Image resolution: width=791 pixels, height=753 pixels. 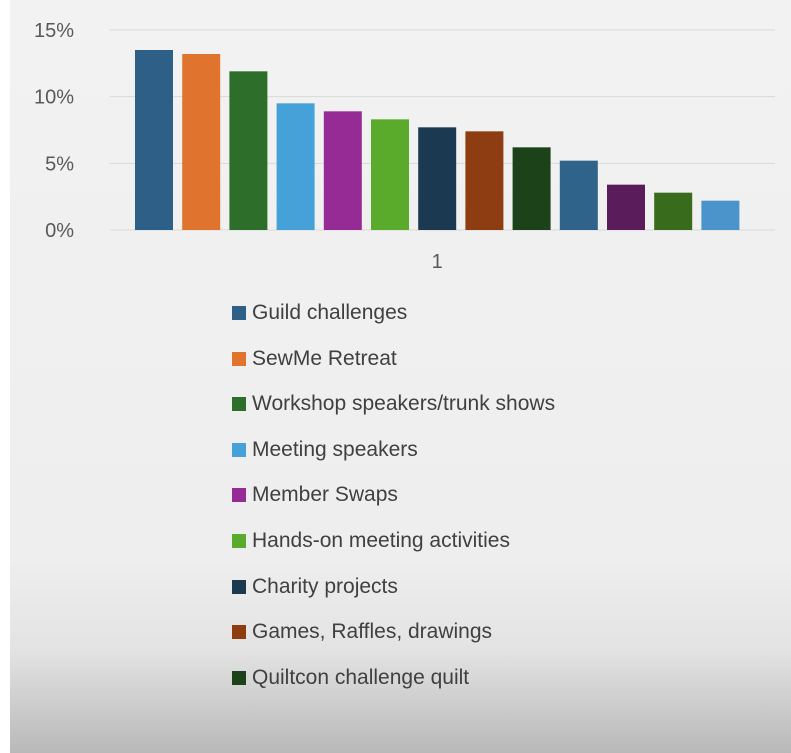 I want to click on legend-item: Quiltcon challenge quilt, so click(x=350, y=678).